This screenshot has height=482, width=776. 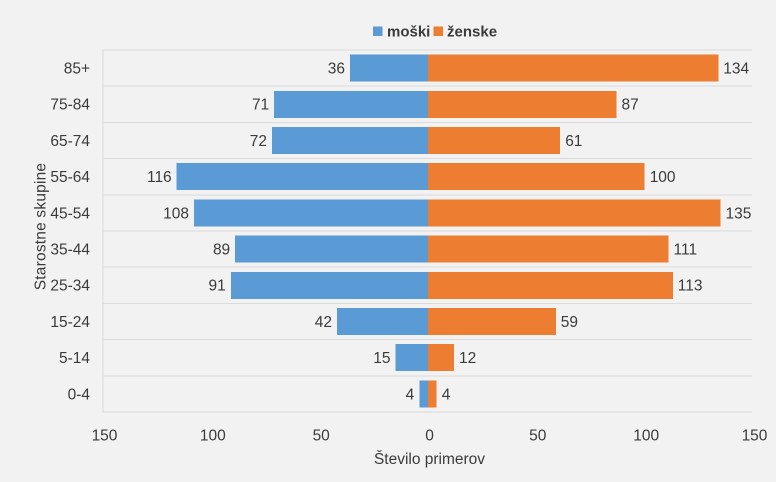 What do you see at coordinates (79, 394) in the screenshot?
I see `svg-text: 0-4` at bounding box center [79, 394].